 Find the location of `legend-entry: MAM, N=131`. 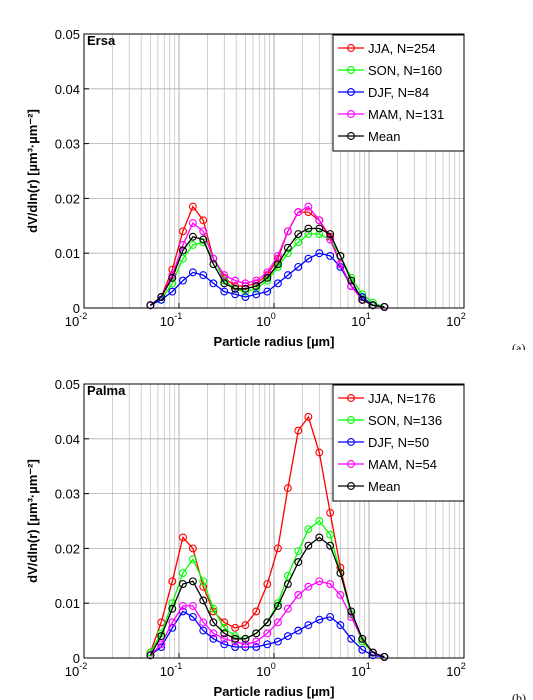

legend-entry: MAM, N=131 is located at coordinates (406, 114).